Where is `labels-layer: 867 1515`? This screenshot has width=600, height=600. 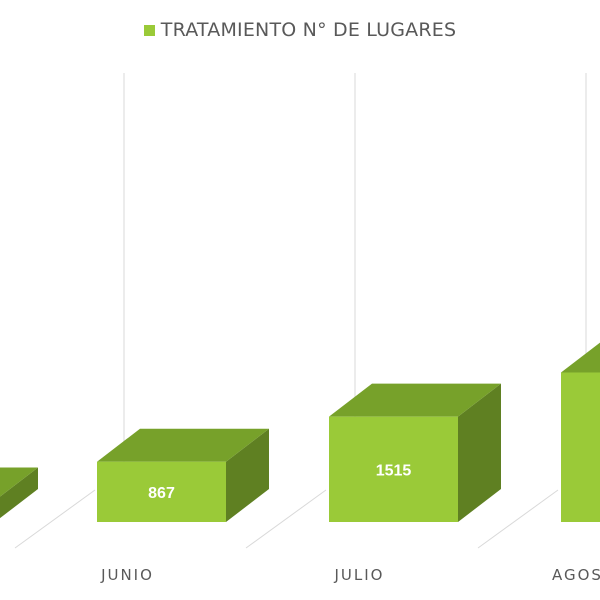
labels-layer: 867 1515 is located at coordinates (279, 482).